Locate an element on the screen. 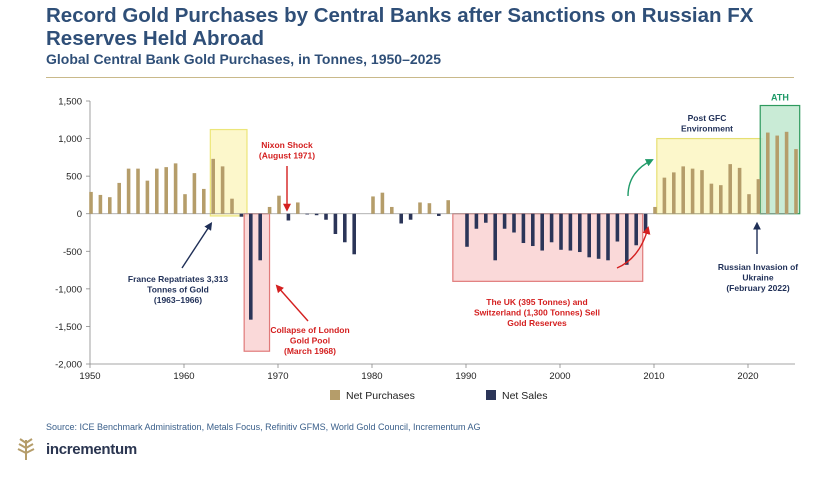  x-tick-label: 2010 is located at coordinates (653, 376).